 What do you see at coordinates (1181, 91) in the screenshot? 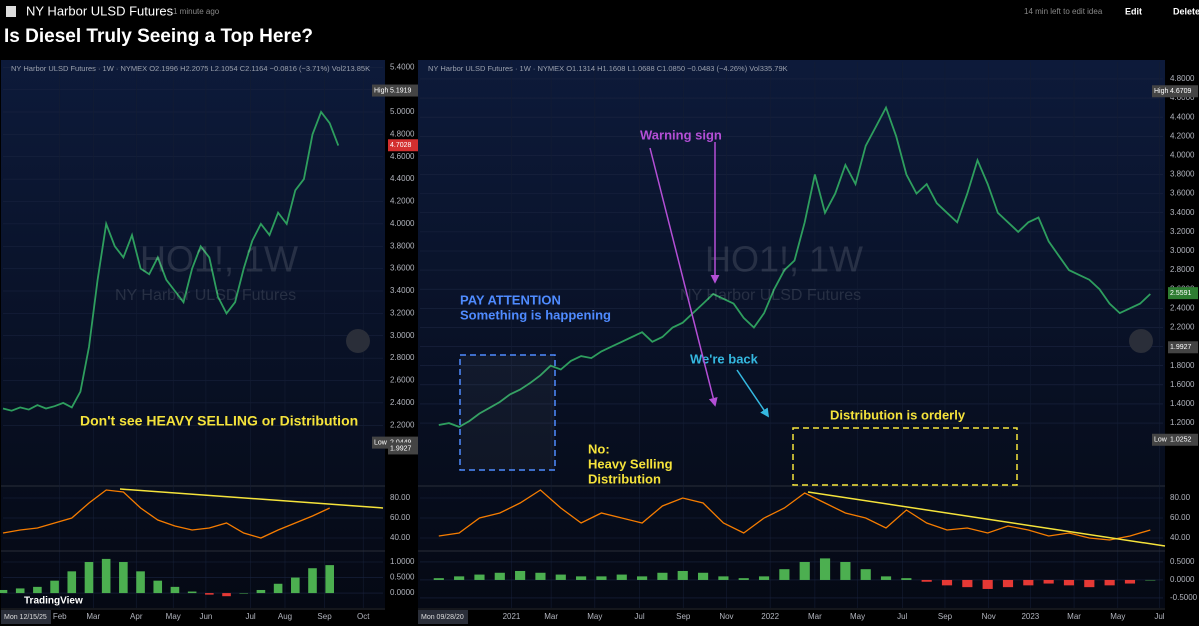
I see `price-badge-value: 4.6709` at bounding box center [1181, 91].